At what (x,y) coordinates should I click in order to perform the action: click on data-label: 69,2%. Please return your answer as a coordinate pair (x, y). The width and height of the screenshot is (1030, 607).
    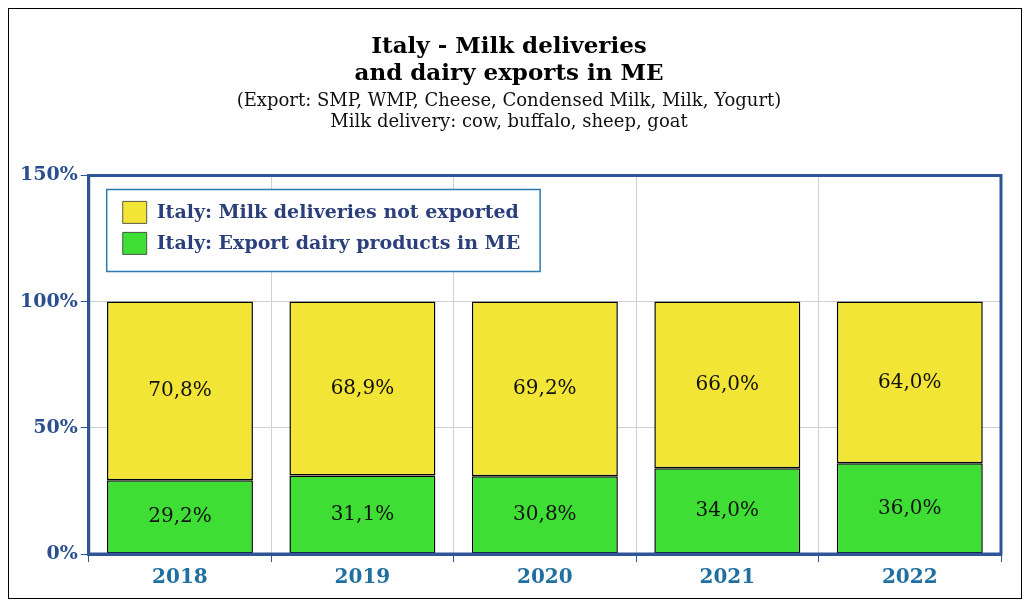
    Looking at the image, I should click on (545, 387).